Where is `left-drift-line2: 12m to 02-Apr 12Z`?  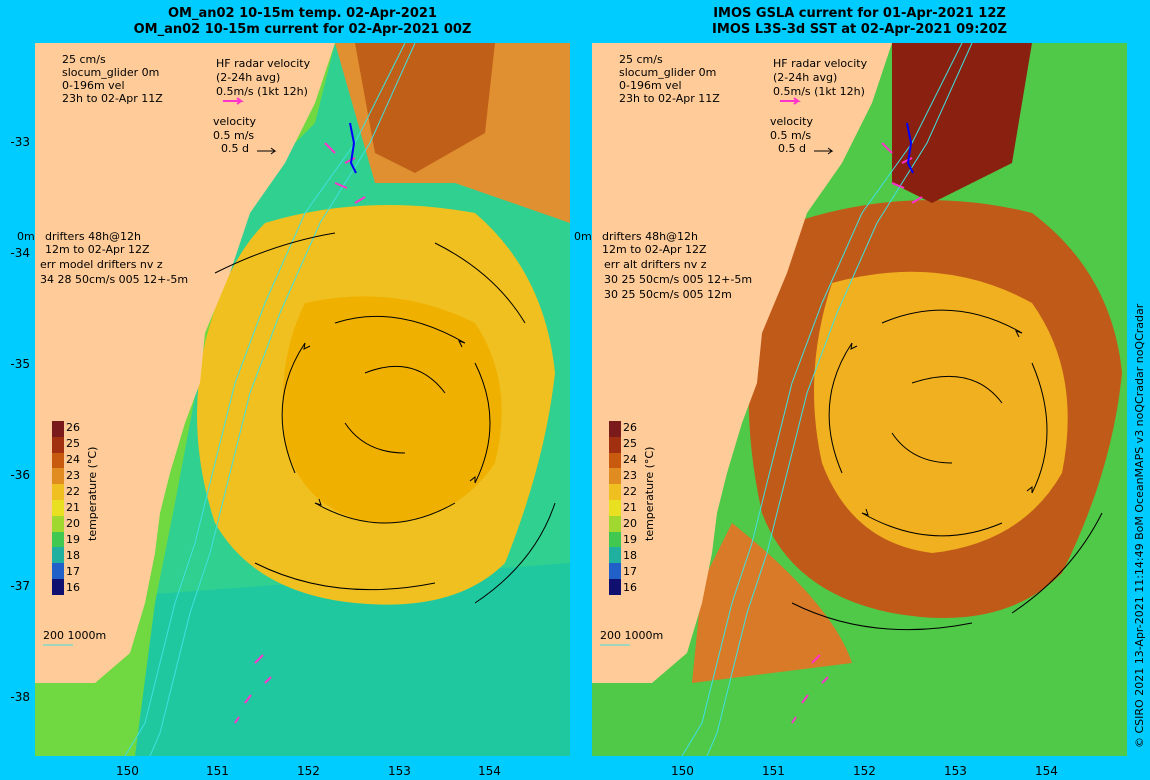 left-drift-line2: 12m to 02-Apr 12Z is located at coordinates (97, 249).